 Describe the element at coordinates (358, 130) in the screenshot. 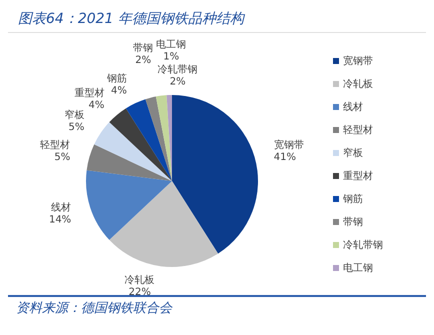

I see `legend-label: 轻型材` at that location.